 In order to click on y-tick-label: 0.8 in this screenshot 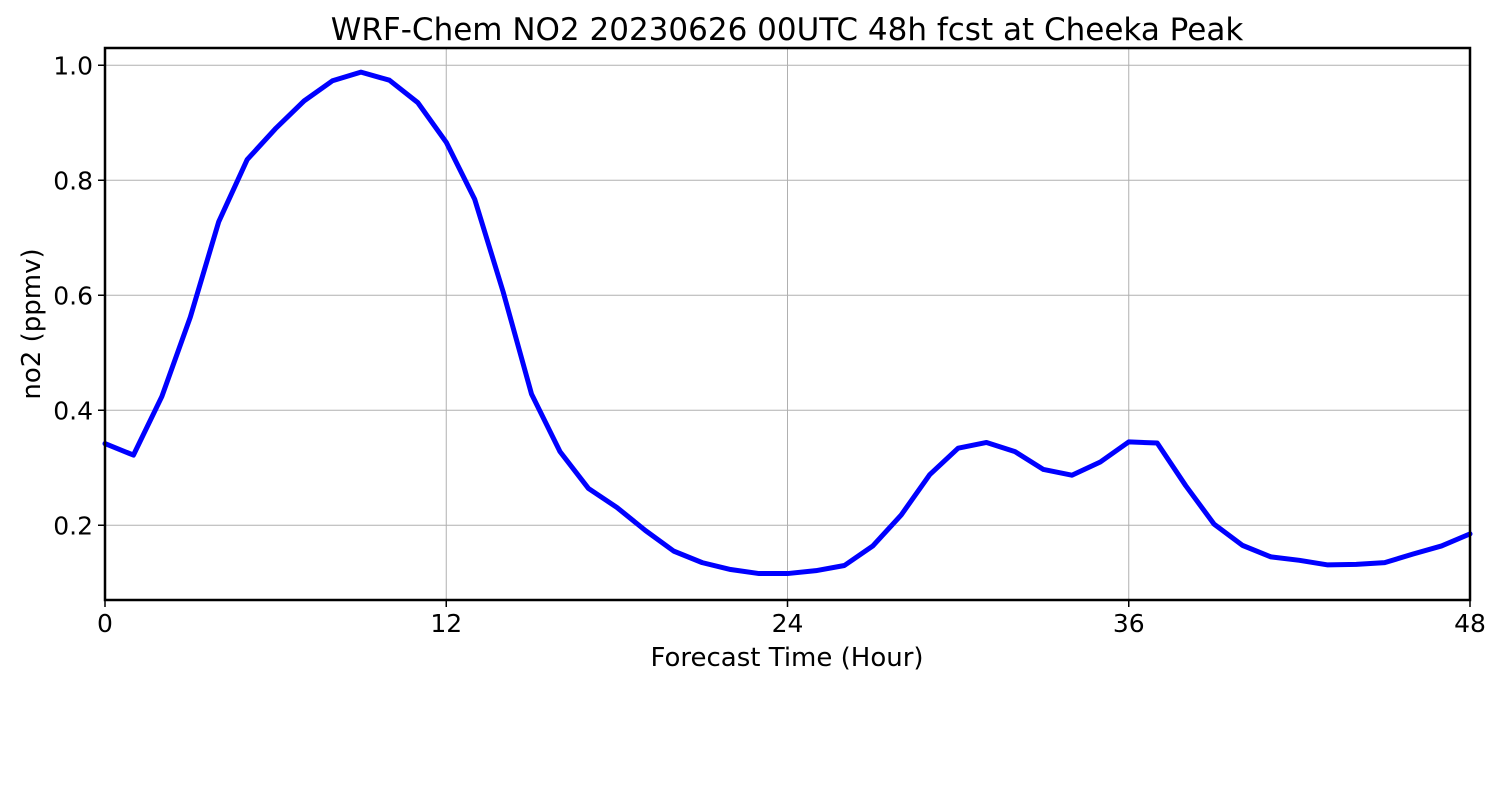, I will do `click(73, 180)`.